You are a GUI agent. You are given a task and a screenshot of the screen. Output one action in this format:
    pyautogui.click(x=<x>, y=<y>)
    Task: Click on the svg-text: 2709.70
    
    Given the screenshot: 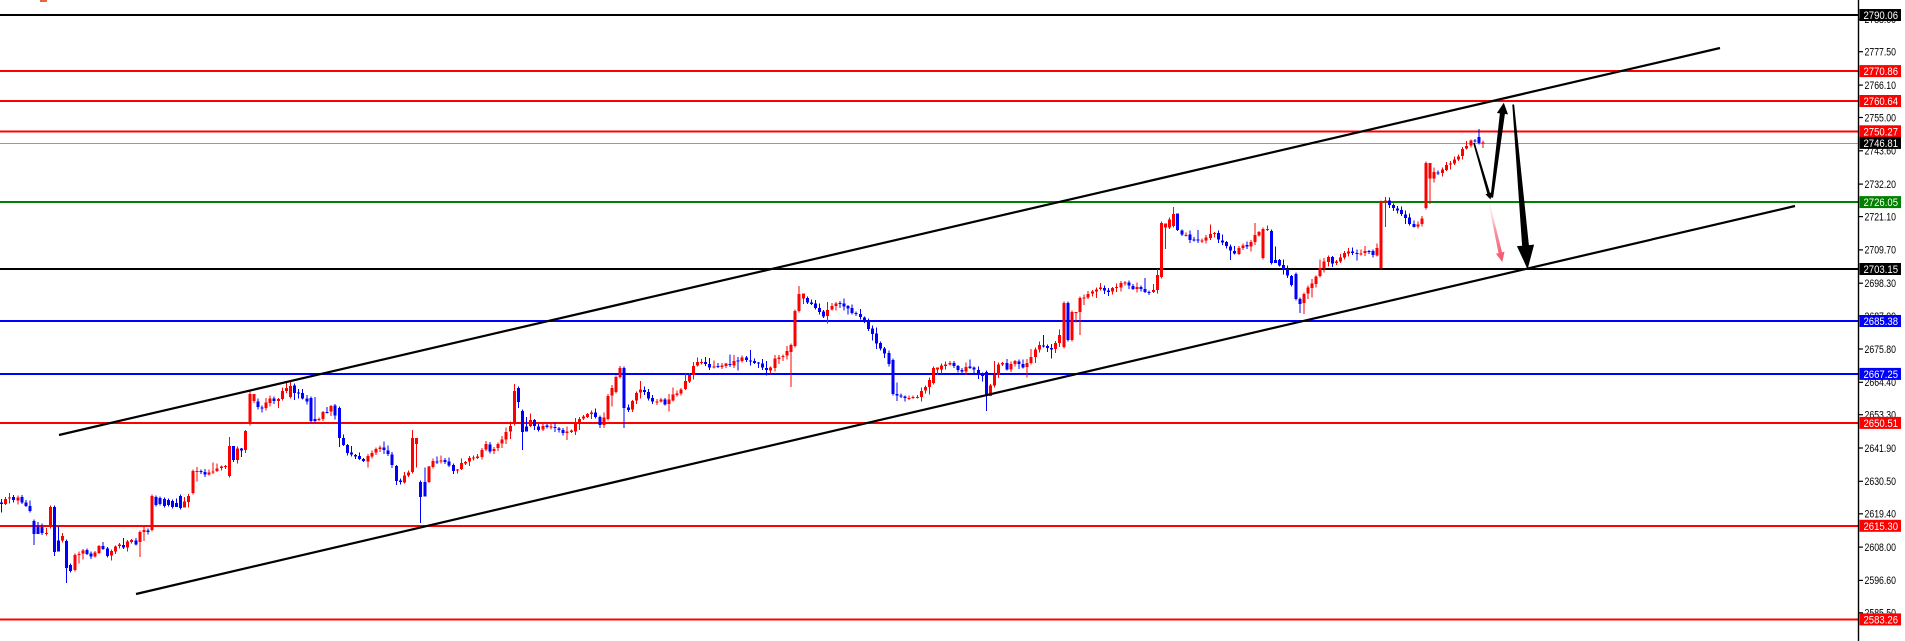 What is the action you would take?
    pyautogui.click(x=1881, y=251)
    